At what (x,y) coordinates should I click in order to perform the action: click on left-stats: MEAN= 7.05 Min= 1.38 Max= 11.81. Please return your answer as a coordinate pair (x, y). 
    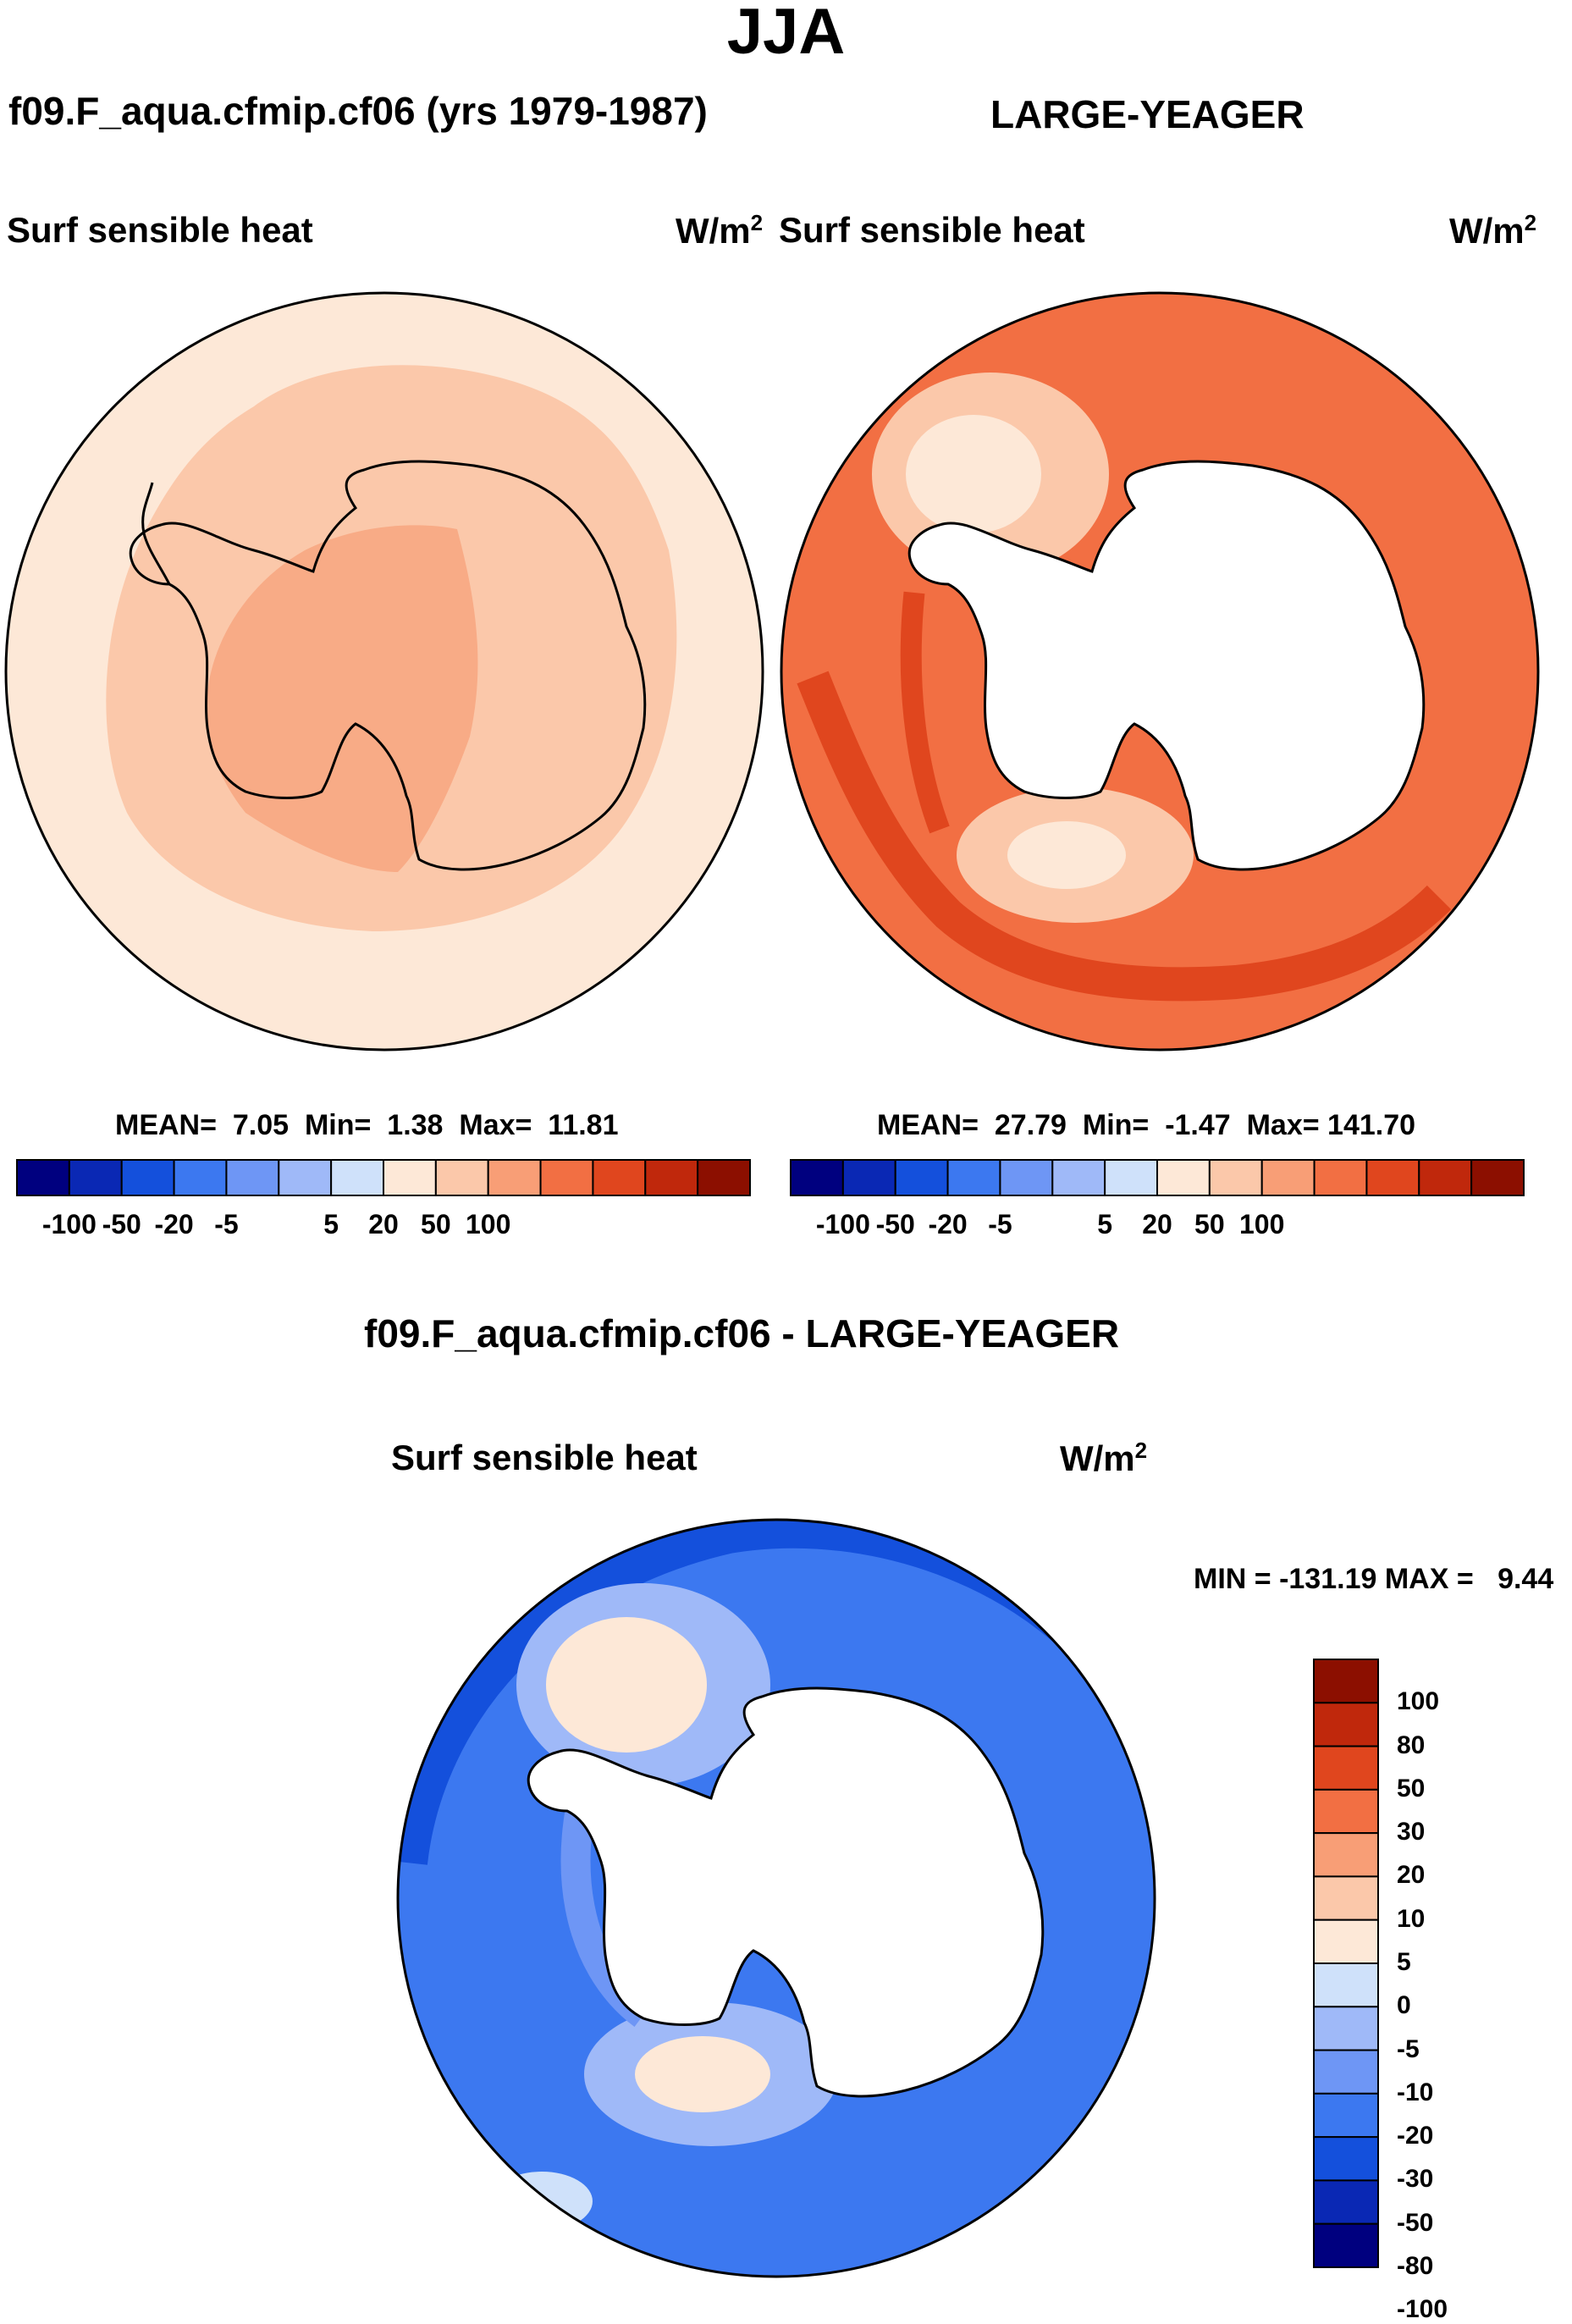
    Looking at the image, I should click on (367, 1125).